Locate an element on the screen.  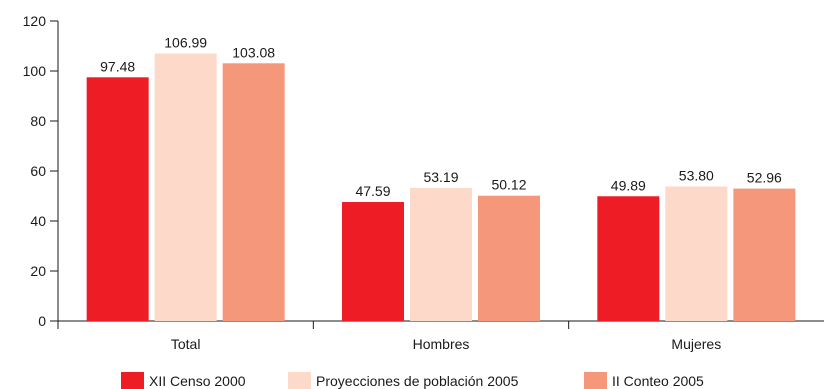
y-tick-label: 120 is located at coordinates (35, 21).